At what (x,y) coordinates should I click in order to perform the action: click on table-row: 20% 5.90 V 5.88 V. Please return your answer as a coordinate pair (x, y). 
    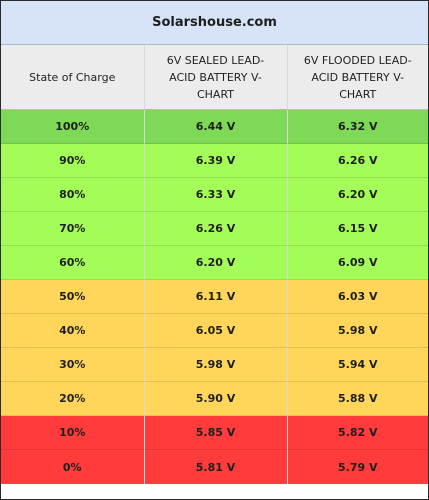
    Looking at the image, I should click on (214, 398).